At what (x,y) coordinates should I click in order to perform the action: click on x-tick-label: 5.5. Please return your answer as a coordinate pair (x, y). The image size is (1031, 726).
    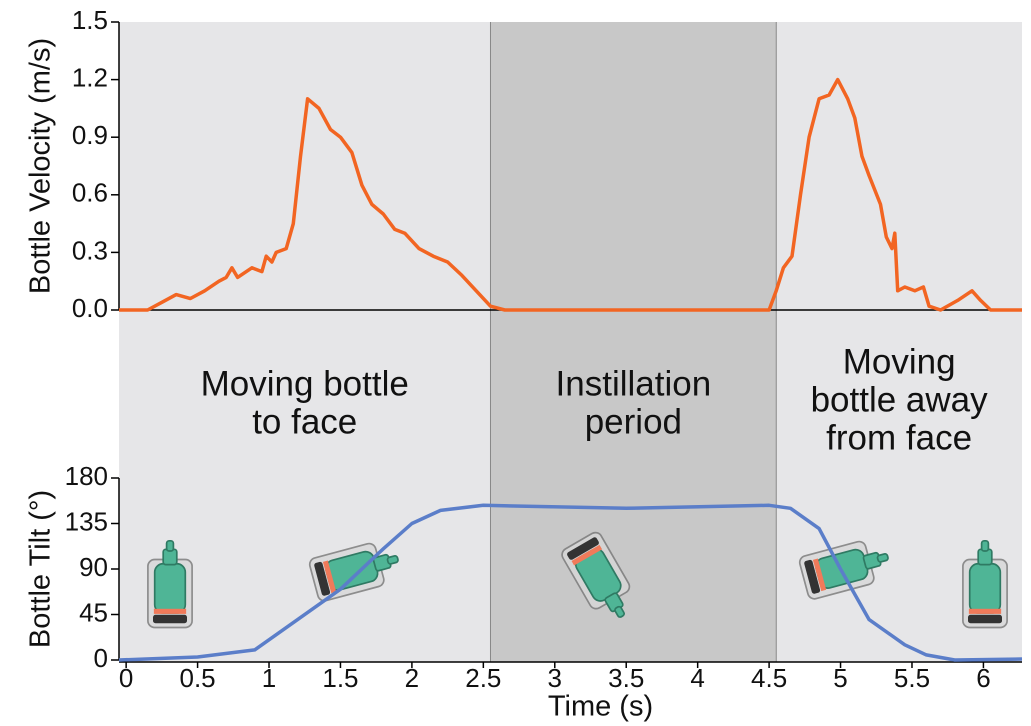
    Looking at the image, I should click on (912, 678).